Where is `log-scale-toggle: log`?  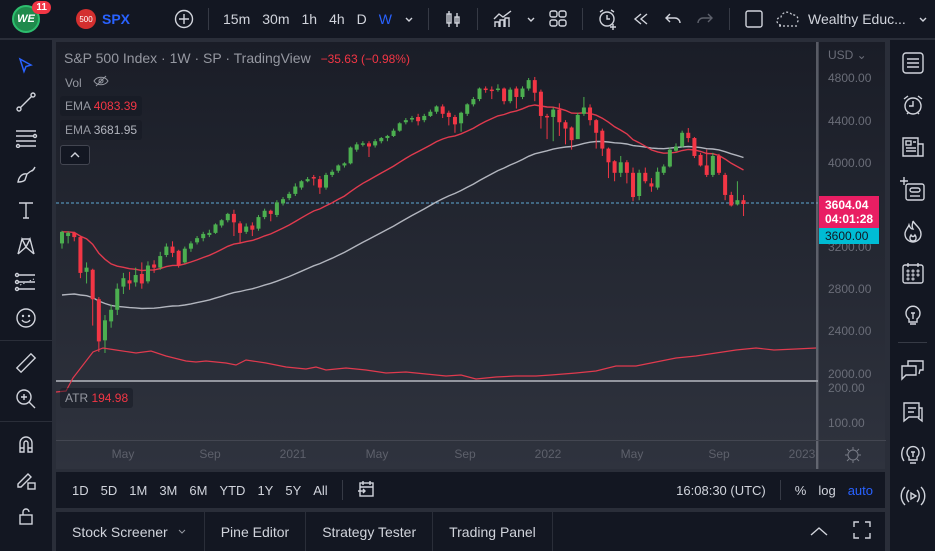
log-scale-toggle: log is located at coordinates (827, 490).